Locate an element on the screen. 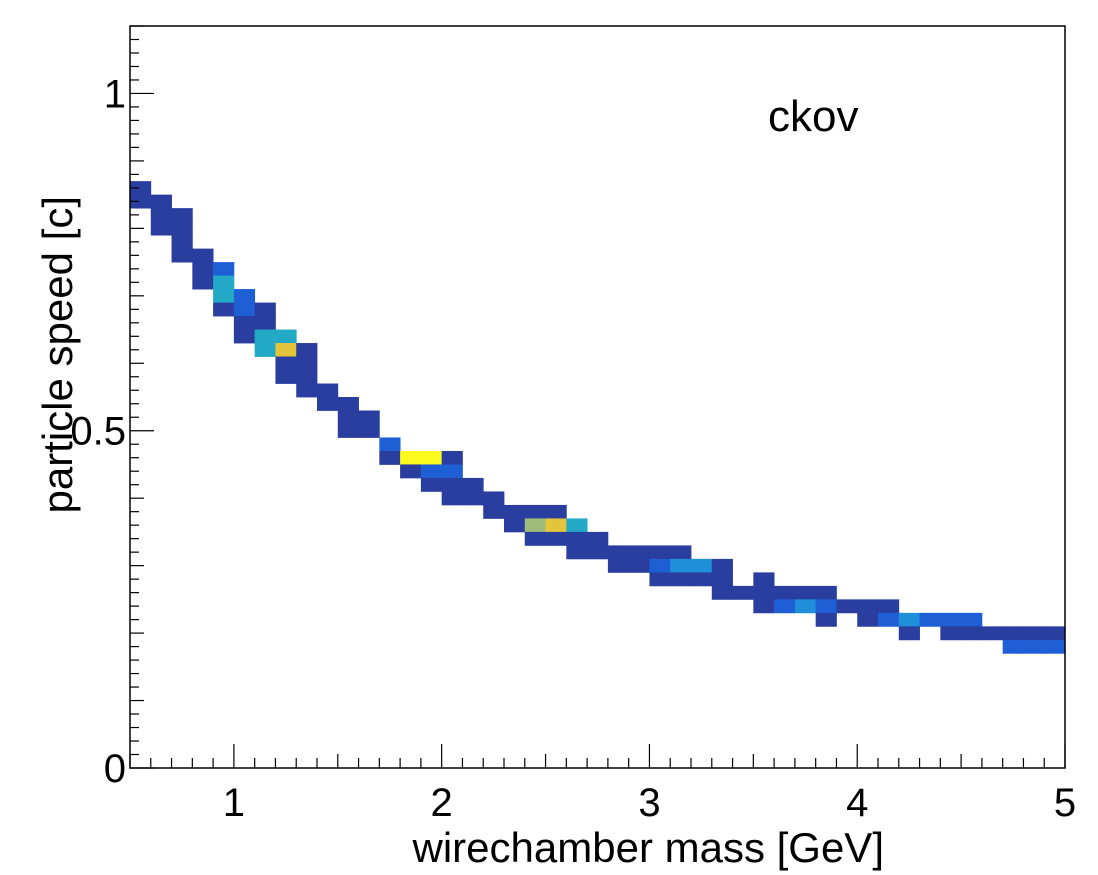 This screenshot has height=875, width=1098. x-tick-label: 1 is located at coordinates (234, 803).